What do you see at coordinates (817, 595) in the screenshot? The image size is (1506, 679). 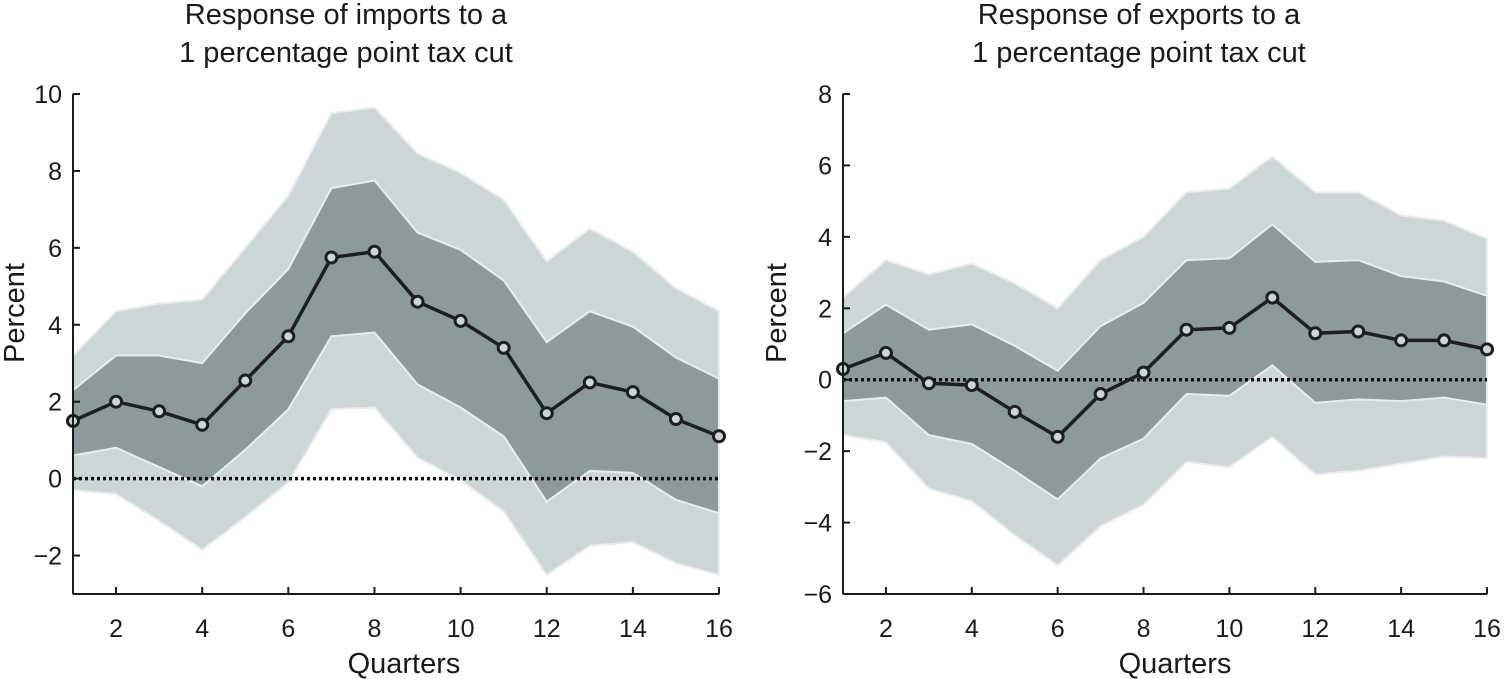 I see `y-tick-label: −6` at bounding box center [817, 595].